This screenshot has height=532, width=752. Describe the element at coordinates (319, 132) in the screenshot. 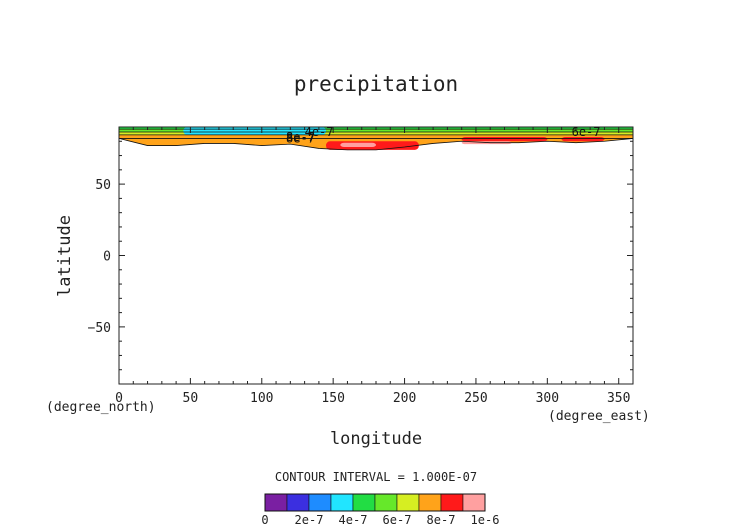

I see `contour-label: 4e-7` at that location.